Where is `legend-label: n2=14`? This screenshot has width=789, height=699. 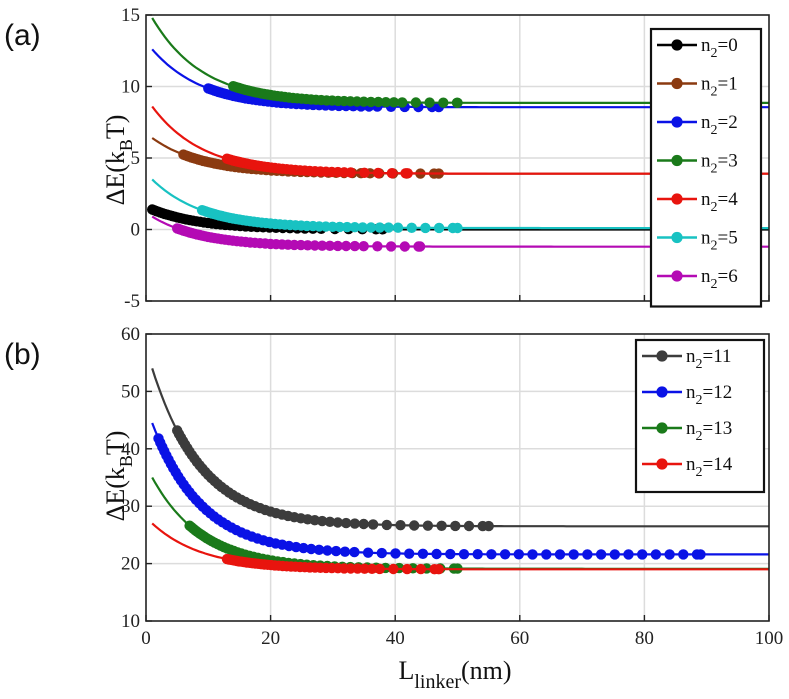 legend-label: n2=14 is located at coordinates (709, 467).